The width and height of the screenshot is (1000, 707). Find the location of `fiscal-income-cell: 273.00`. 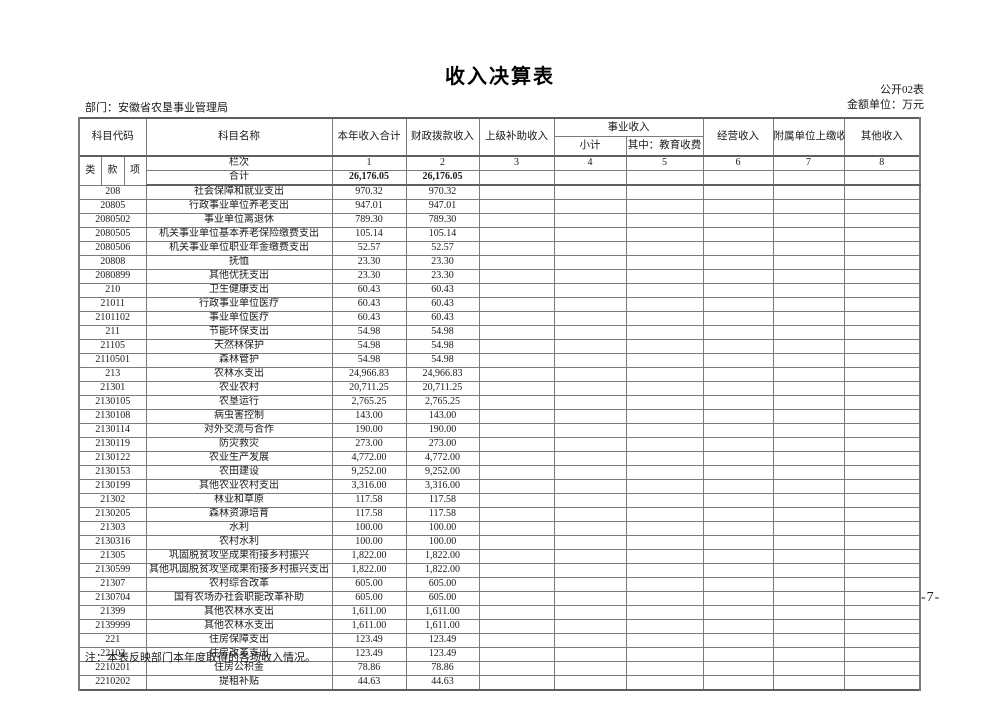

fiscal-income-cell: 273.00 is located at coordinates (442, 444).